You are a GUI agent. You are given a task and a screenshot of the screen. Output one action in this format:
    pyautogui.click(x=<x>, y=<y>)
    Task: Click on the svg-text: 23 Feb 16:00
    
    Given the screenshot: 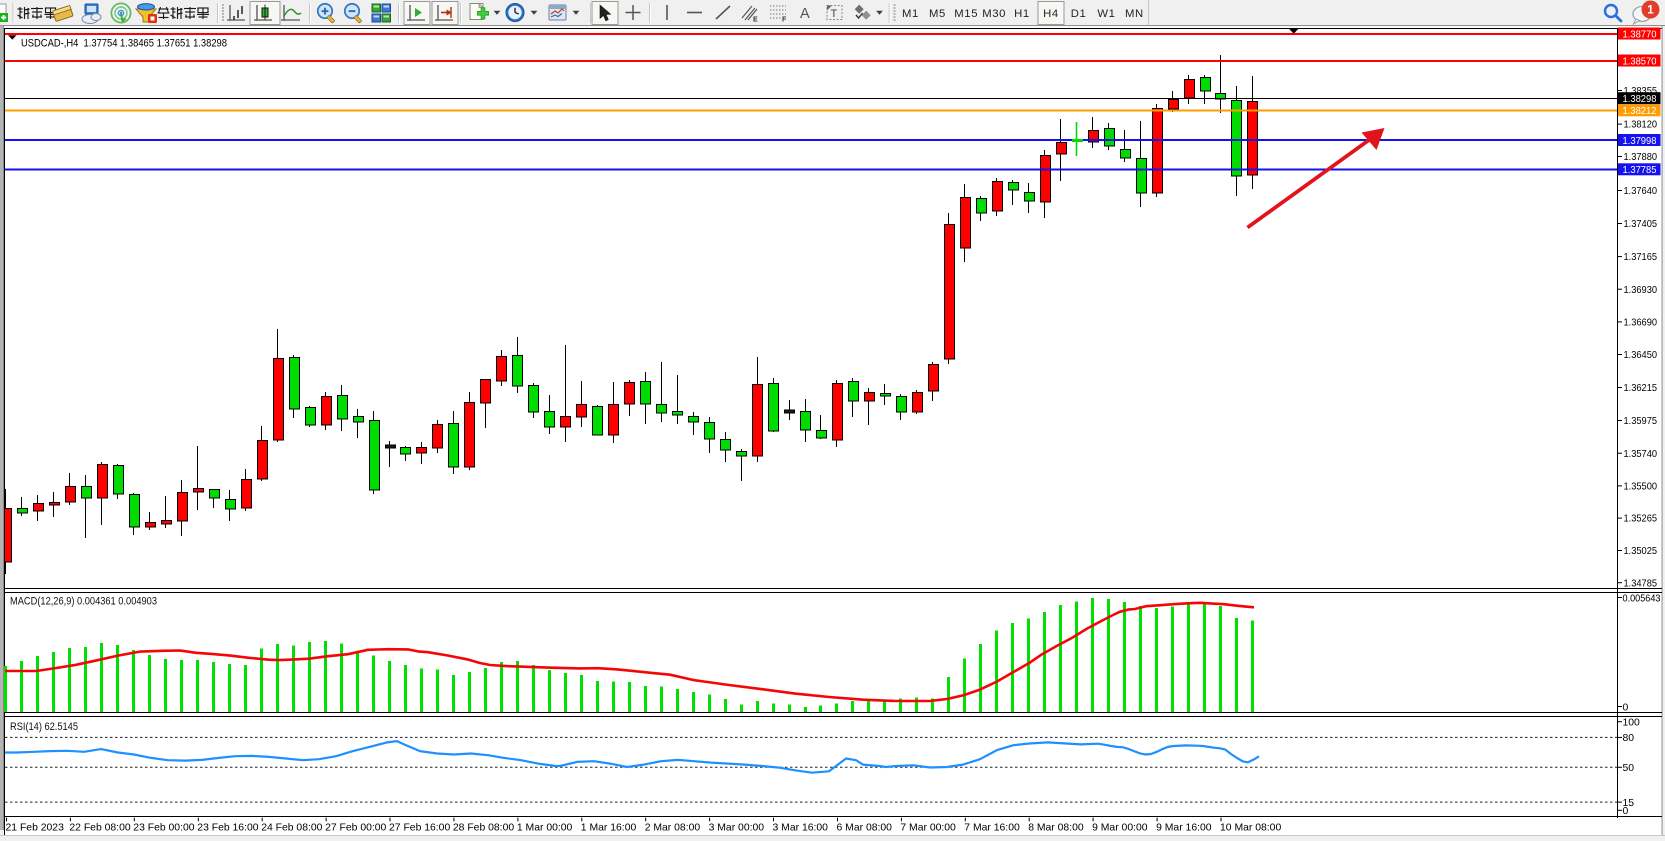 What is the action you would take?
    pyautogui.click(x=227, y=828)
    